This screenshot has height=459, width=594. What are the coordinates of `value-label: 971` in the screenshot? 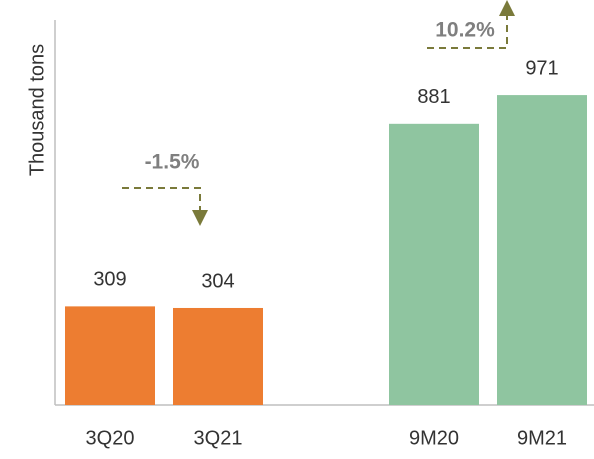 It's located at (541, 68).